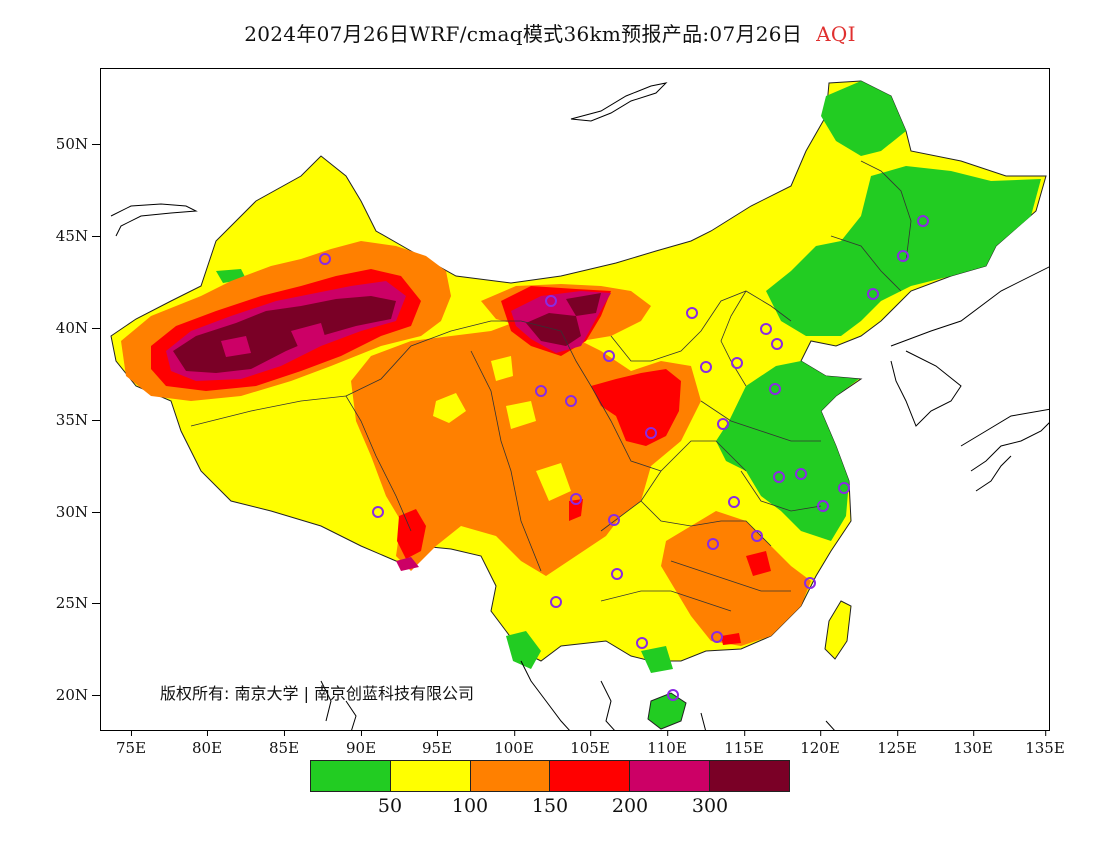  I want to click on lon-label-110e: 110E, so click(667, 743).